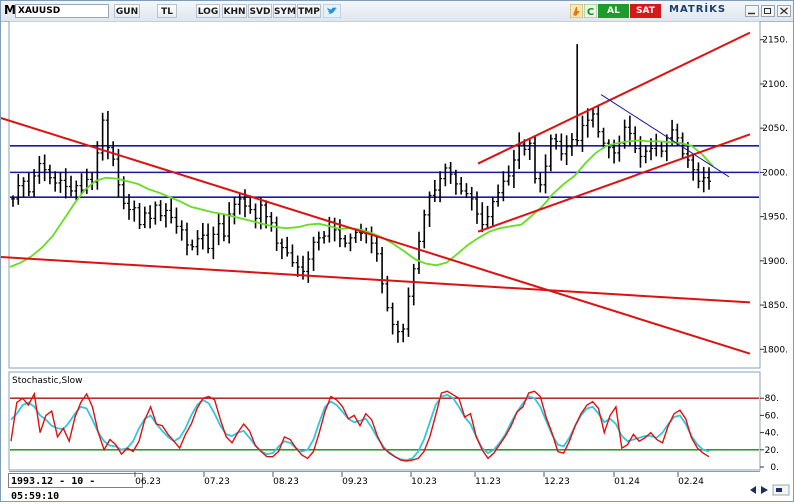 The height and width of the screenshot is (504, 794). Describe the element at coordinates (775, 218) in the screenshot. I see `price-tick-label: 1950.` at that location.